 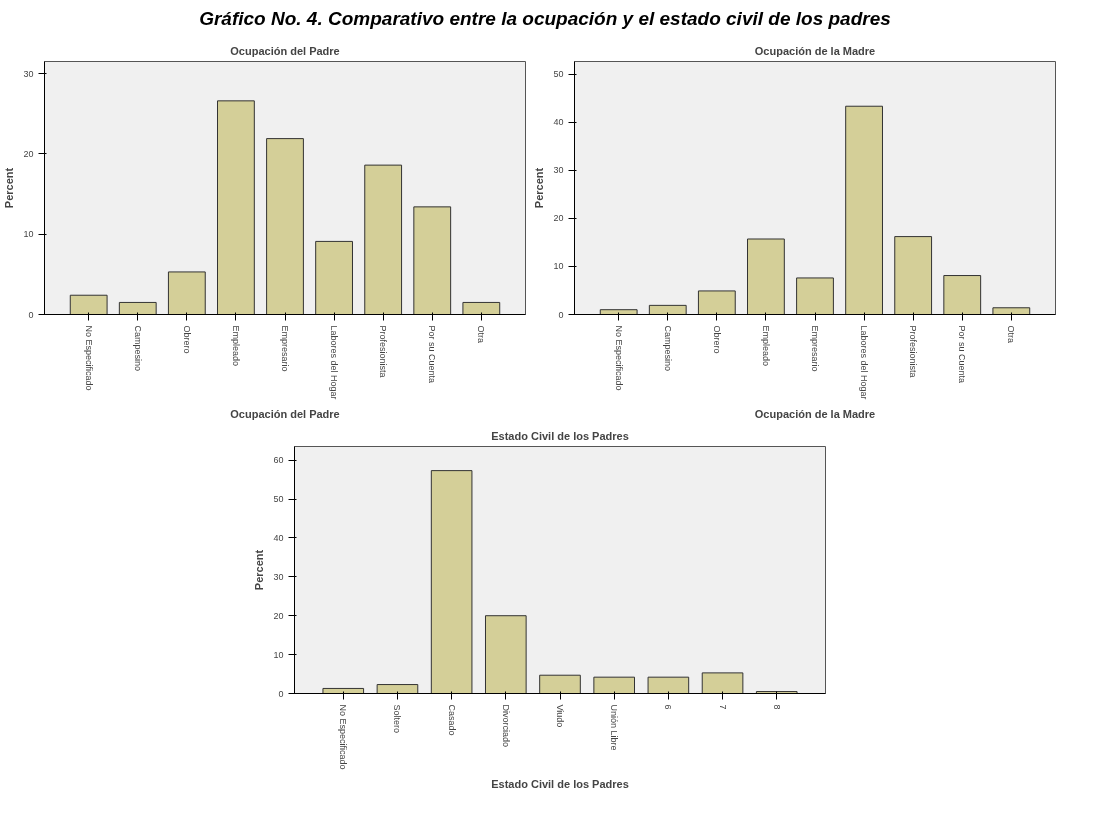 What do you see at coordinates (278, 460) in the screenshot?
I see `y-tick-label: 60` at bounding box center [278, 460].